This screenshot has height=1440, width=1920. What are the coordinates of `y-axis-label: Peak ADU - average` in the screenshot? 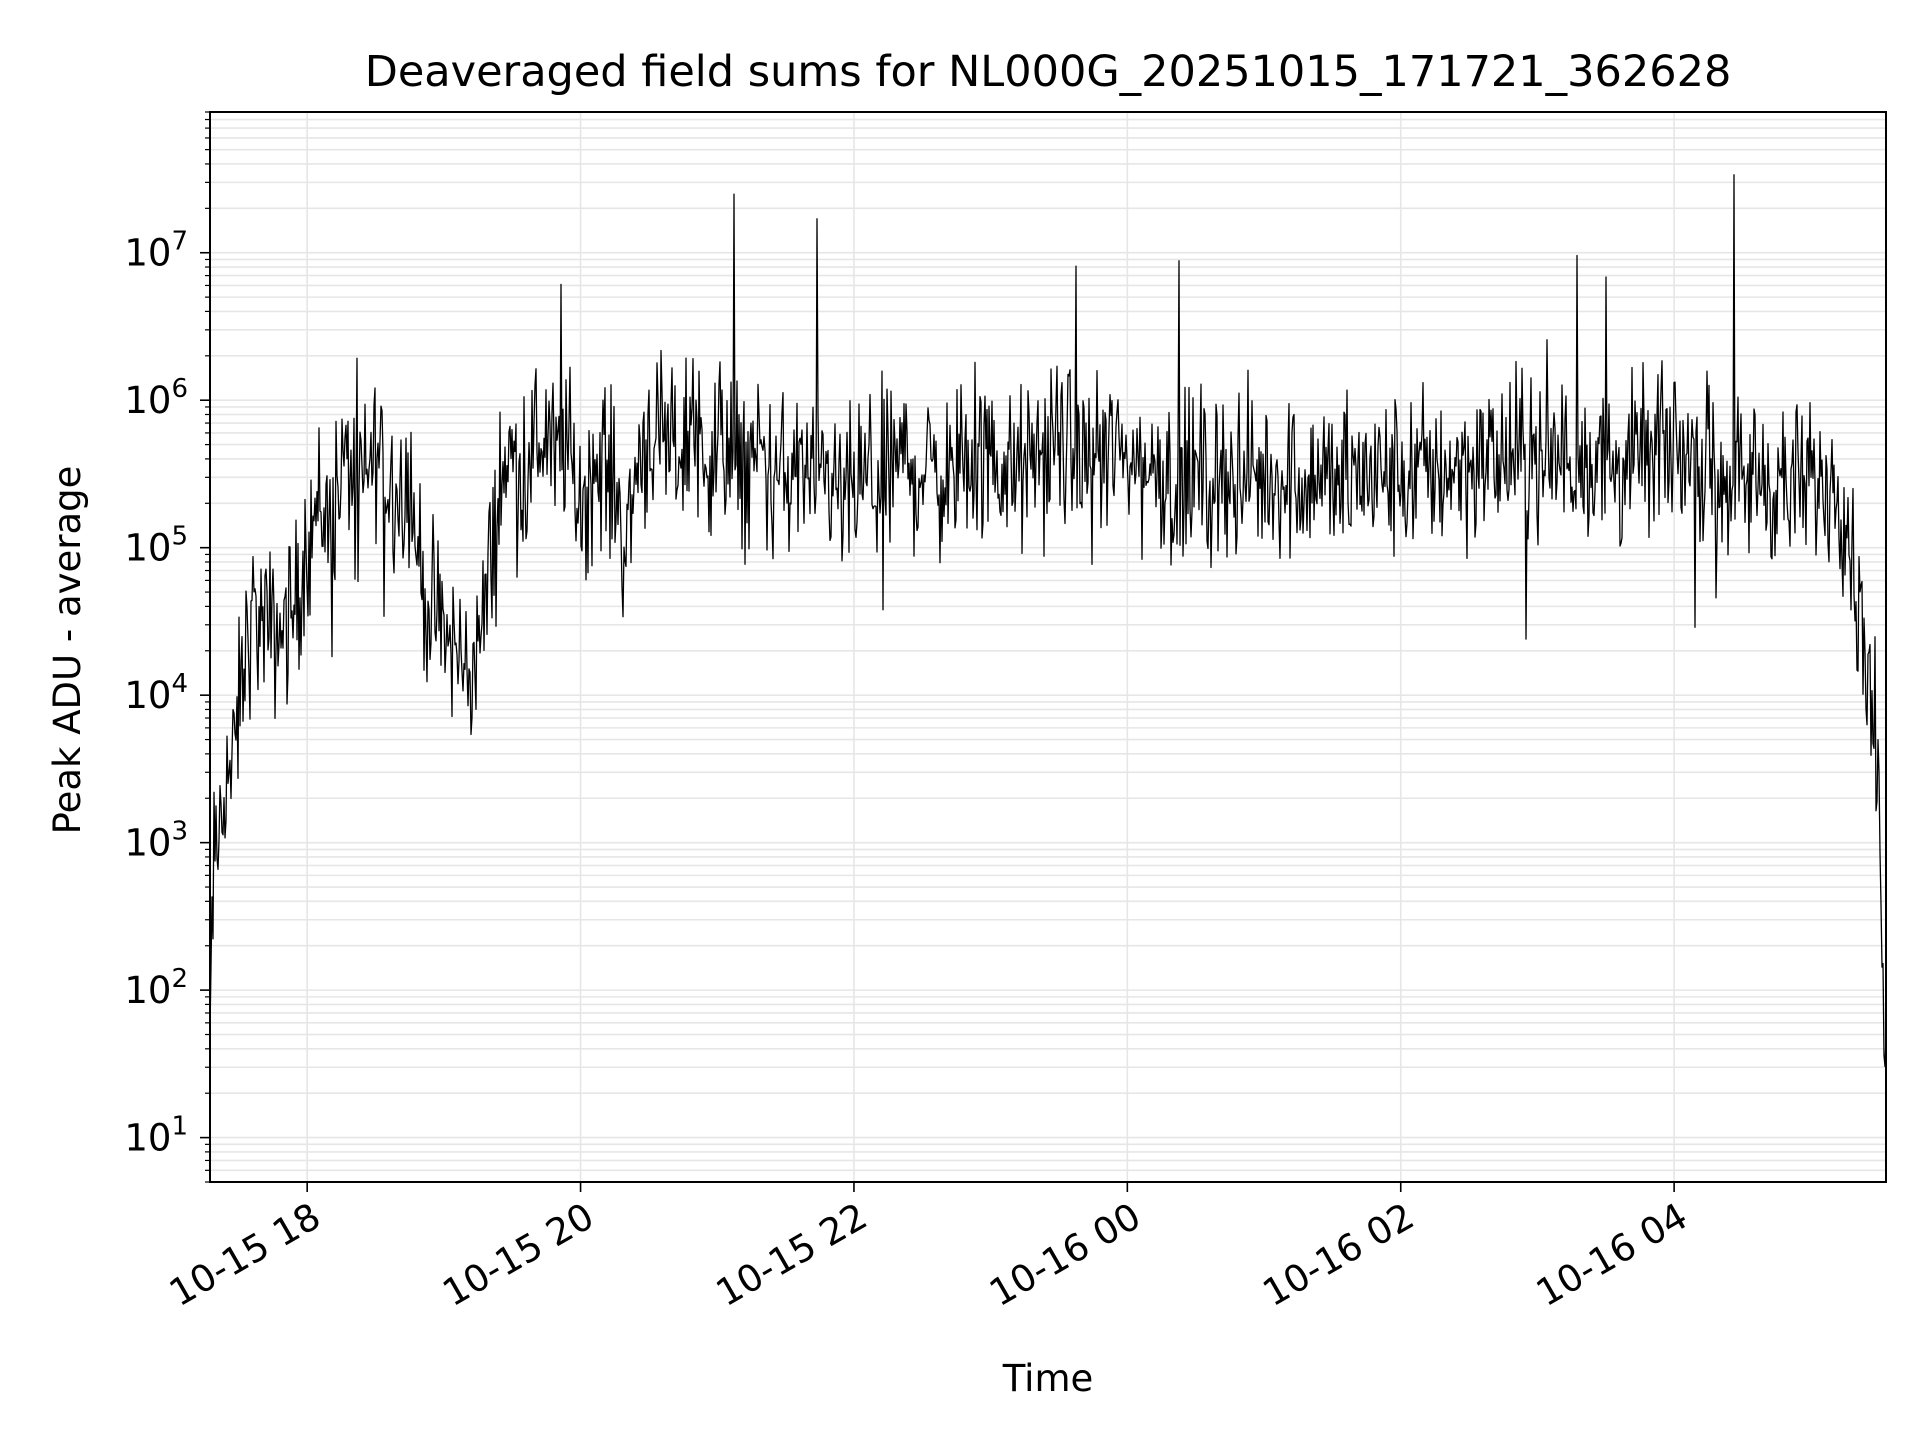 It's located at (67, 650).